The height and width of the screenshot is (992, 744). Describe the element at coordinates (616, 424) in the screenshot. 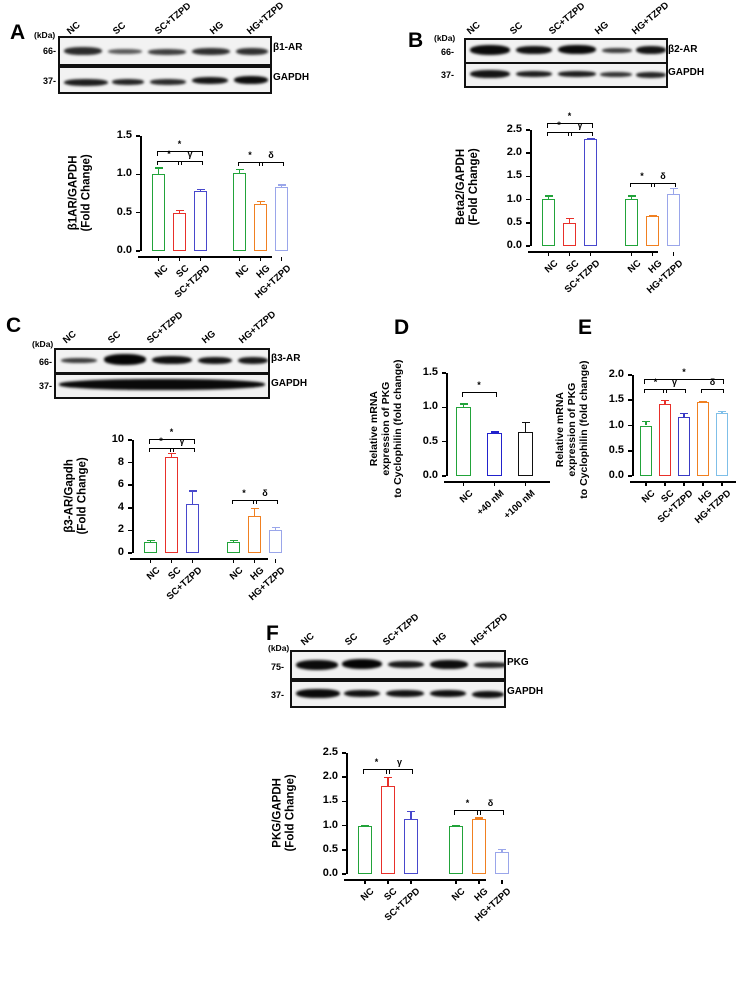

I see `y-tick-label: 1.0` at that location.